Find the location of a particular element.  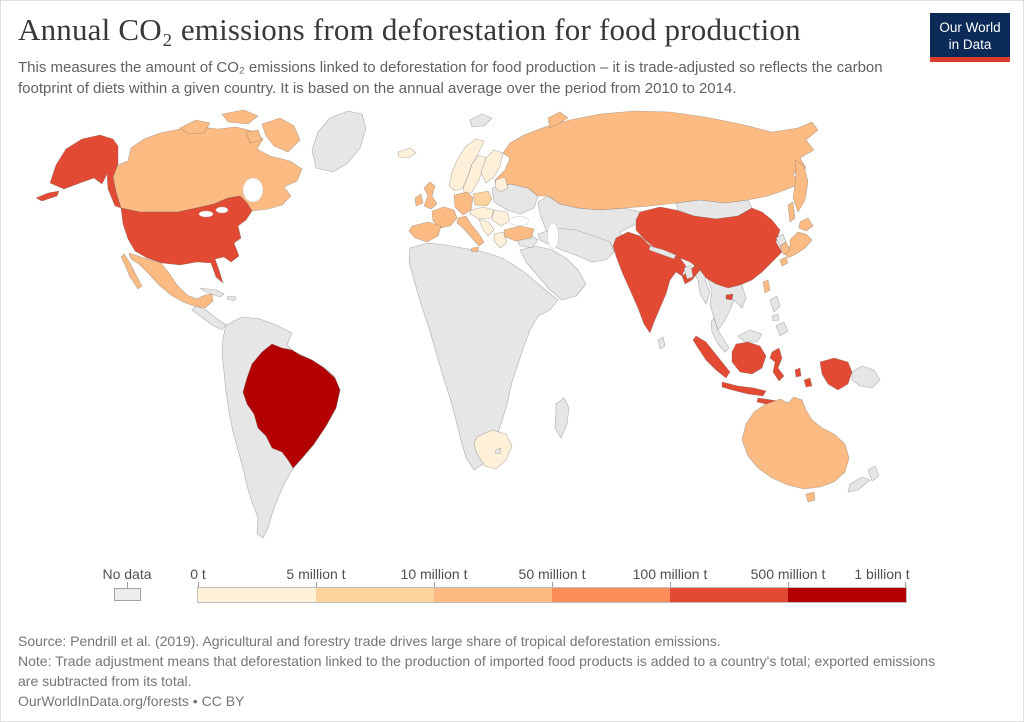

country-central-europe is located at coordinates (482, 213).